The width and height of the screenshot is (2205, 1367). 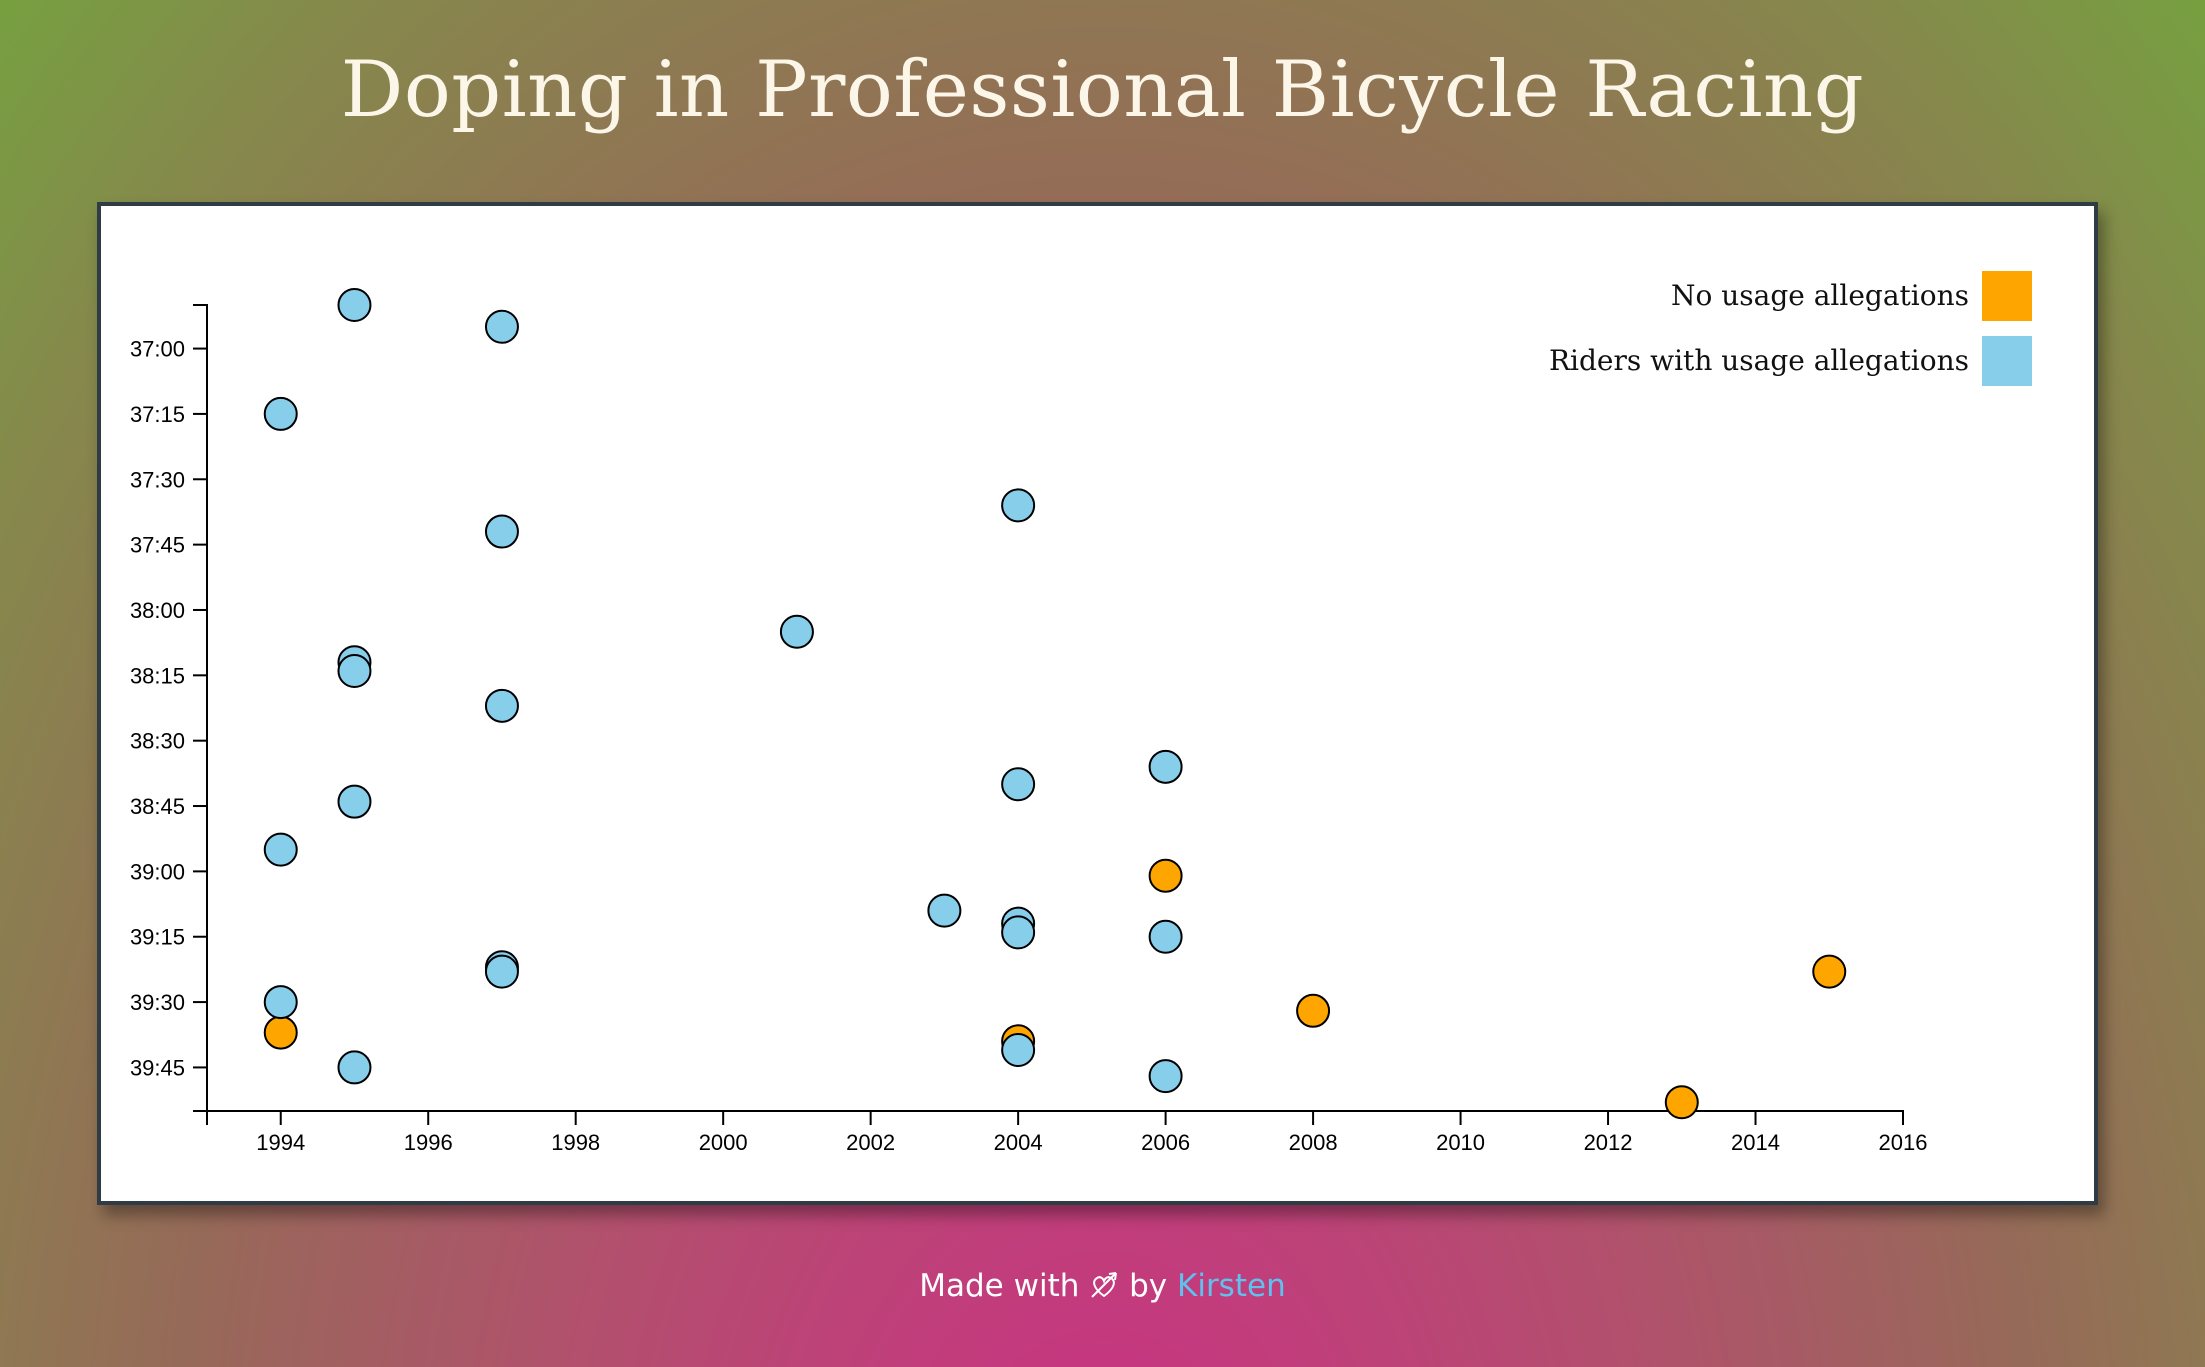 I want to click on x-tick-label: 2002, so click(x=870, y=1142).